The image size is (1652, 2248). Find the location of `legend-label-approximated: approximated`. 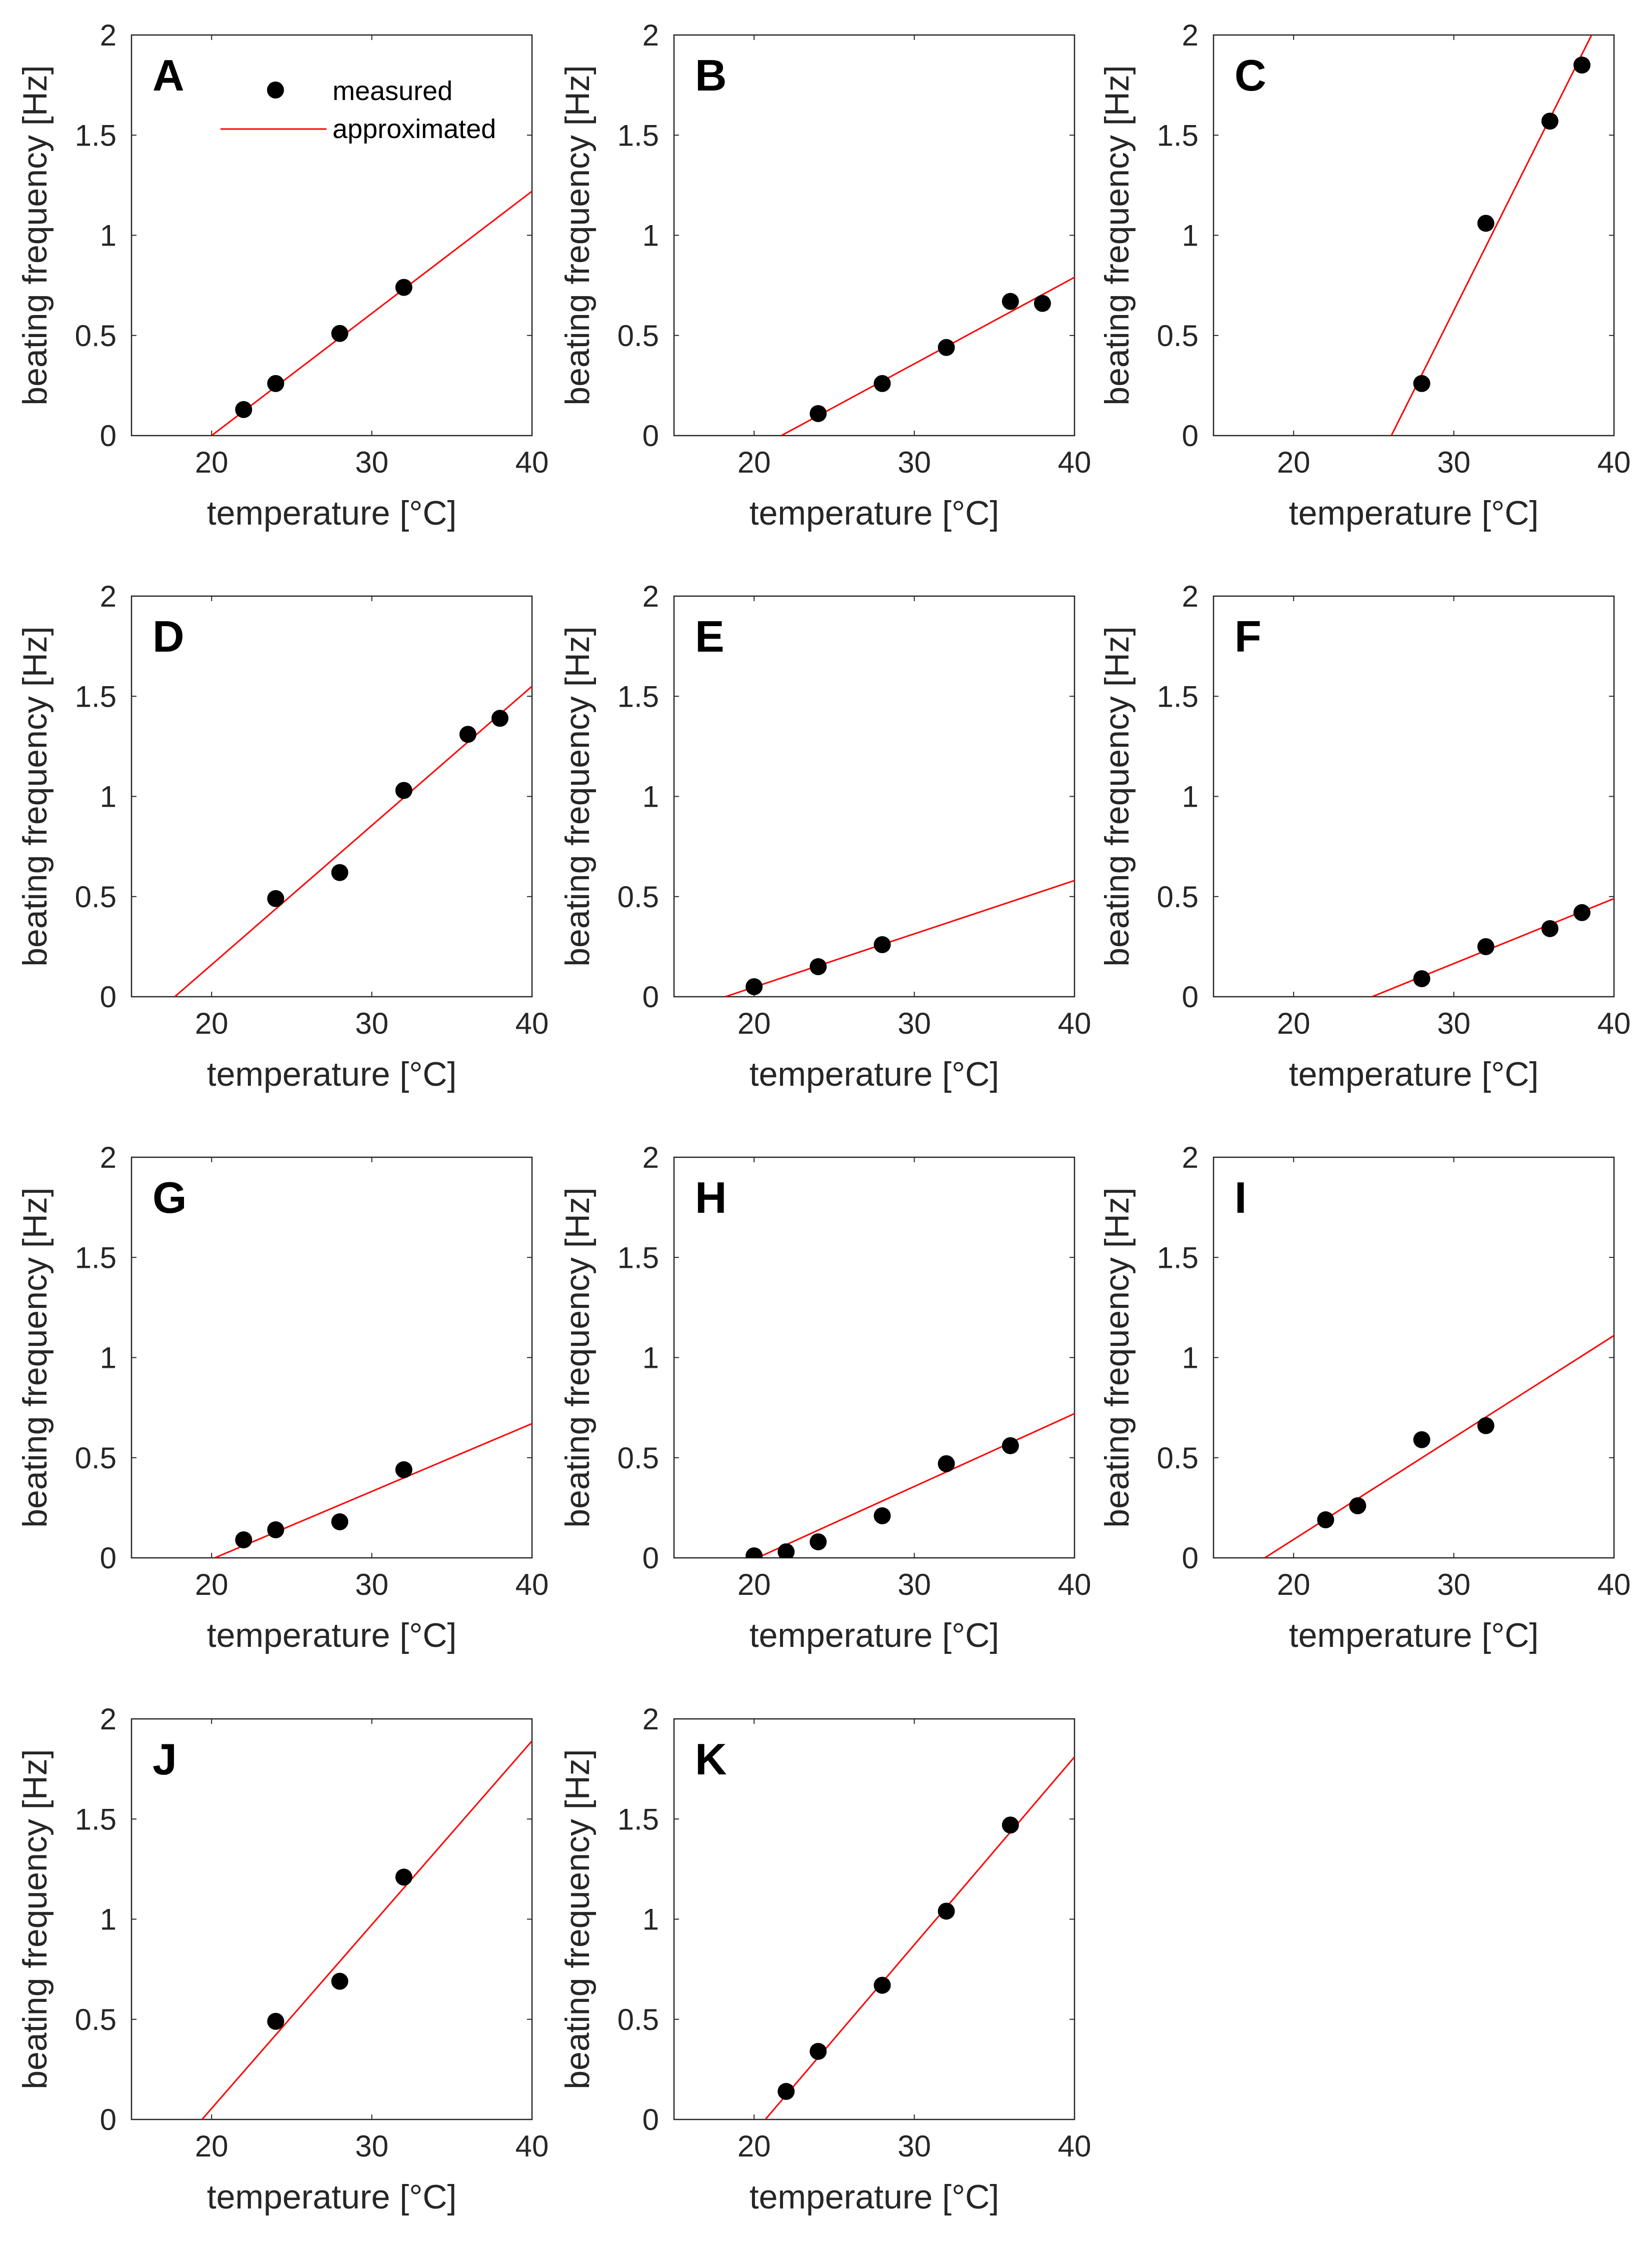

legend-label-approximated: approximated is located at coordinates (414, 129).